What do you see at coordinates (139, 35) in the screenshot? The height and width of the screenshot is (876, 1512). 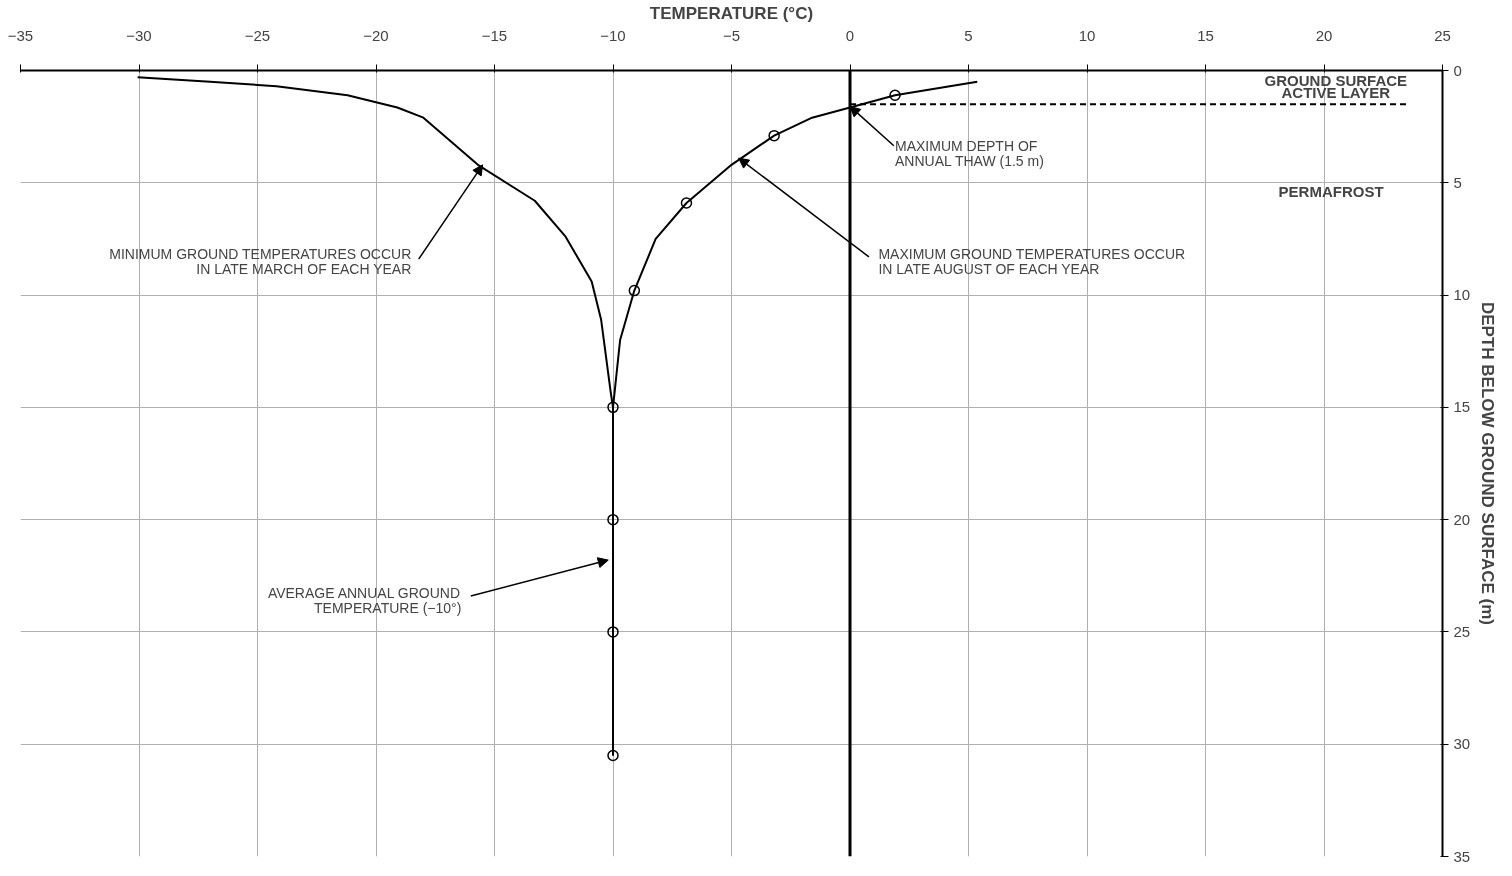 I see `x-tick-label: −30` at bounding box center [139, 35].